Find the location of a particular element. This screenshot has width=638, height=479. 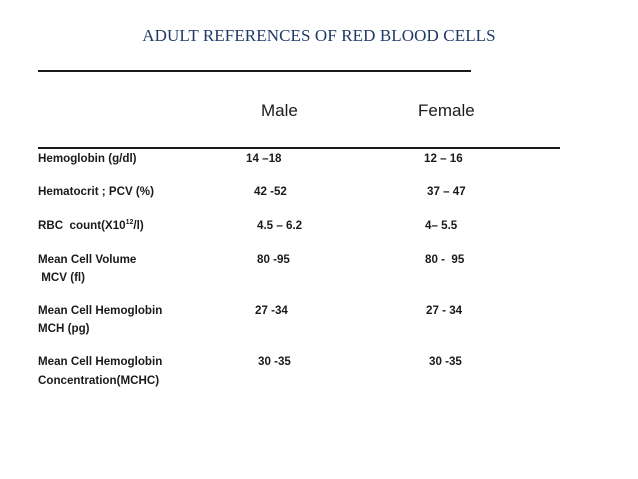

row-parameter: RBC count(X1012/l) is located at coordinates (91, 226).